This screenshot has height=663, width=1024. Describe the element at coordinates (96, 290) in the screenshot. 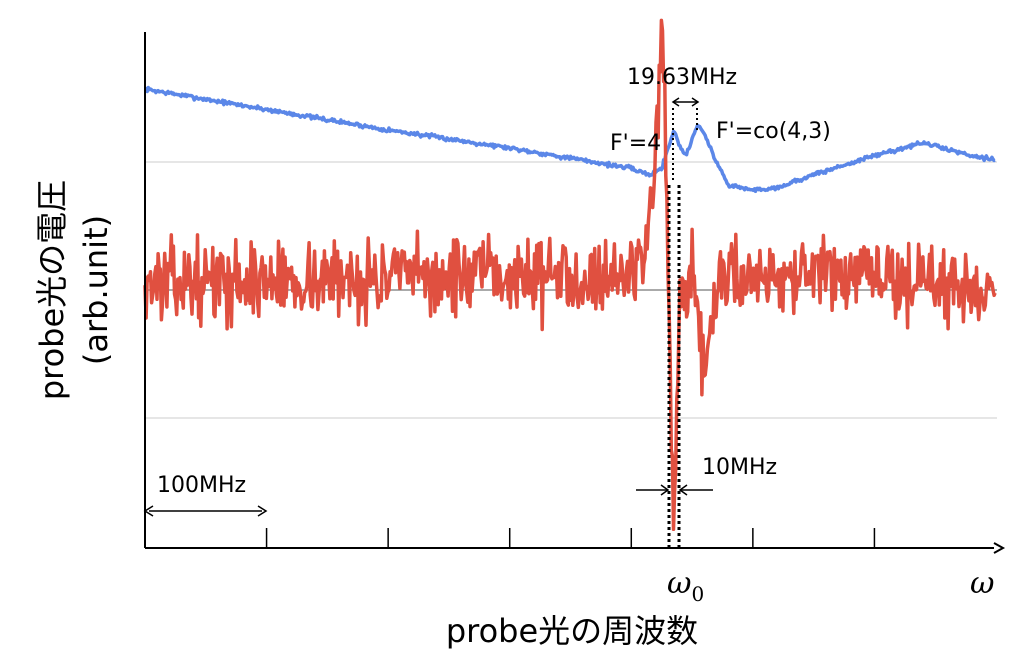

I see `y-axis-label-line2: (arb.unit)` at that location.